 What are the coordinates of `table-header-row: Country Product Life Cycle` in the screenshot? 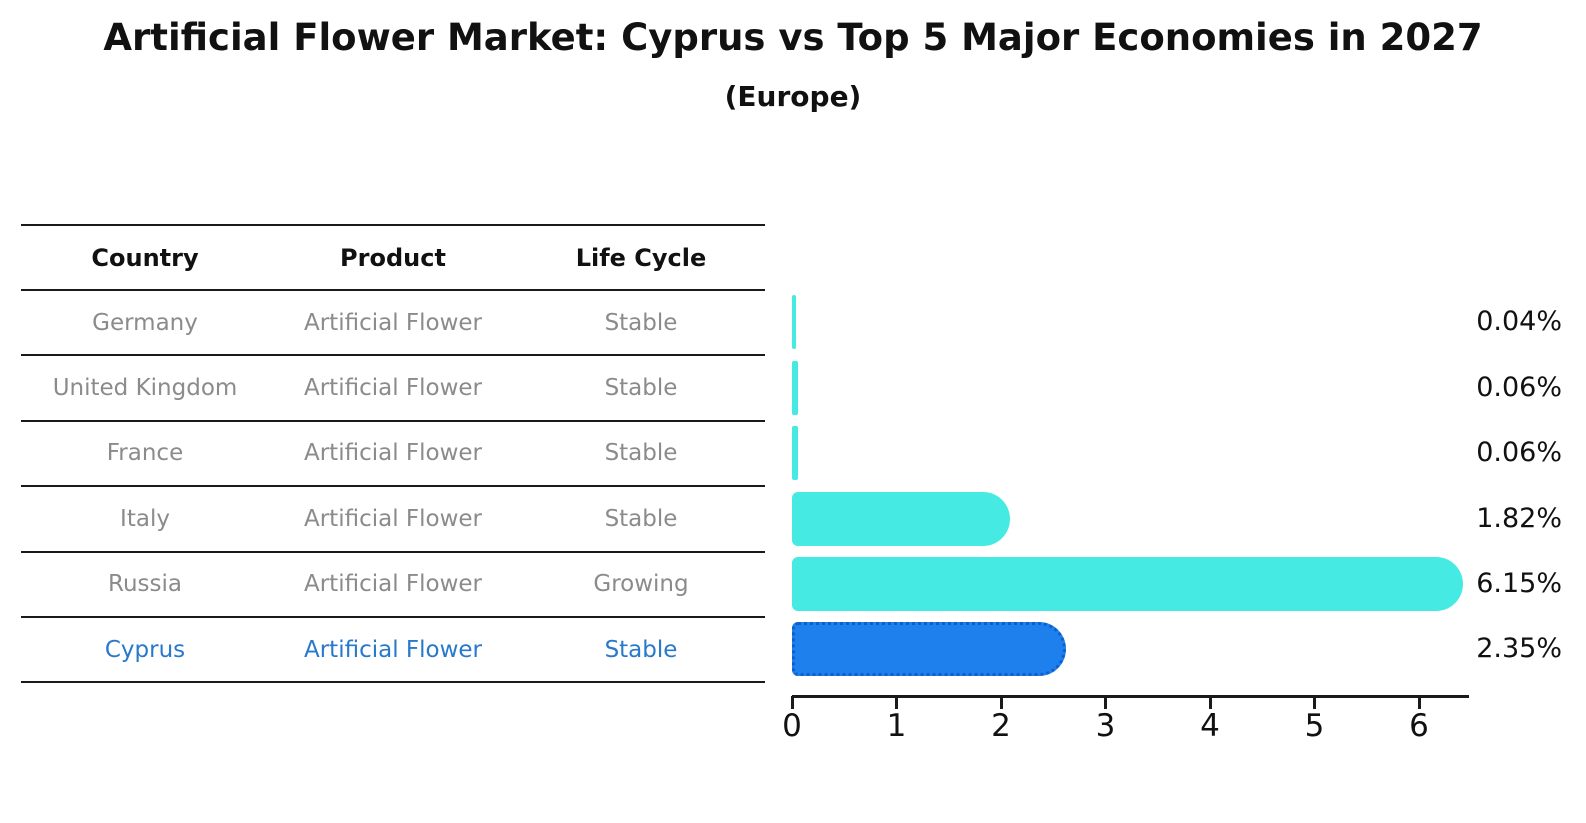 It's located at (393, 258).